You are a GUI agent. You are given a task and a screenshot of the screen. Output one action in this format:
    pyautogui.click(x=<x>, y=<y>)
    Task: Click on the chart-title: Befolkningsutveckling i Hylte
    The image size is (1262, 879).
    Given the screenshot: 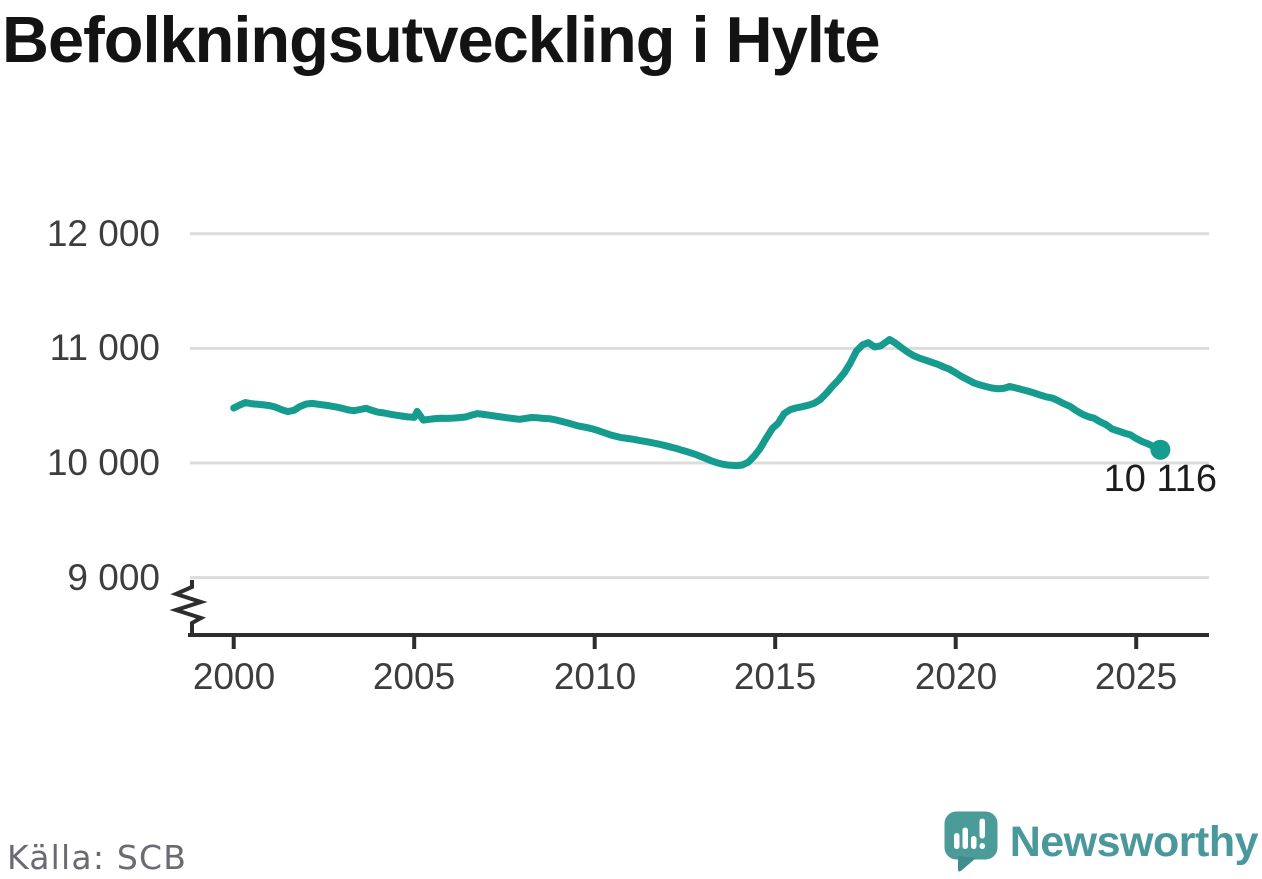 What is the action you would take?
    pyautogui.click(x=441, y=39)
    